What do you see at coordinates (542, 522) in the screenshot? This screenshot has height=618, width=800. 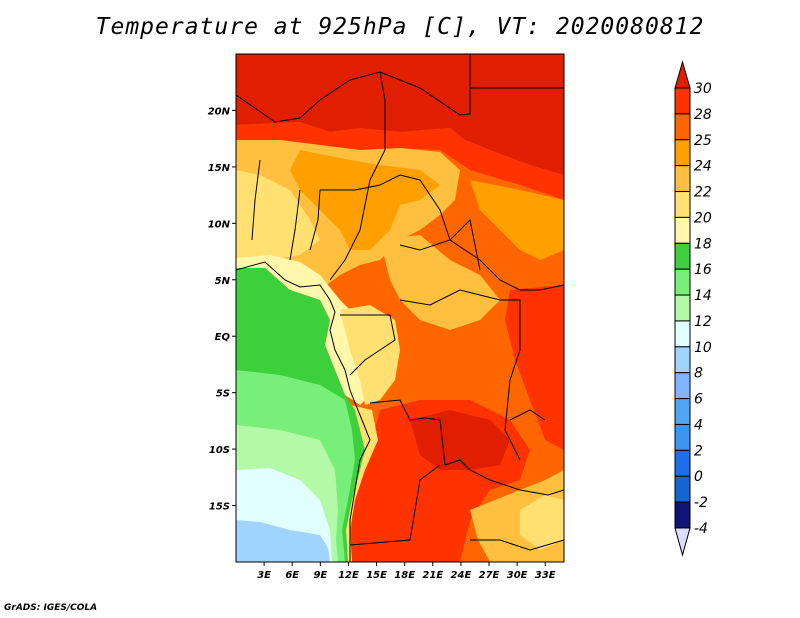 I see `field-20-22-southeast` at bounding box center [542, 522].